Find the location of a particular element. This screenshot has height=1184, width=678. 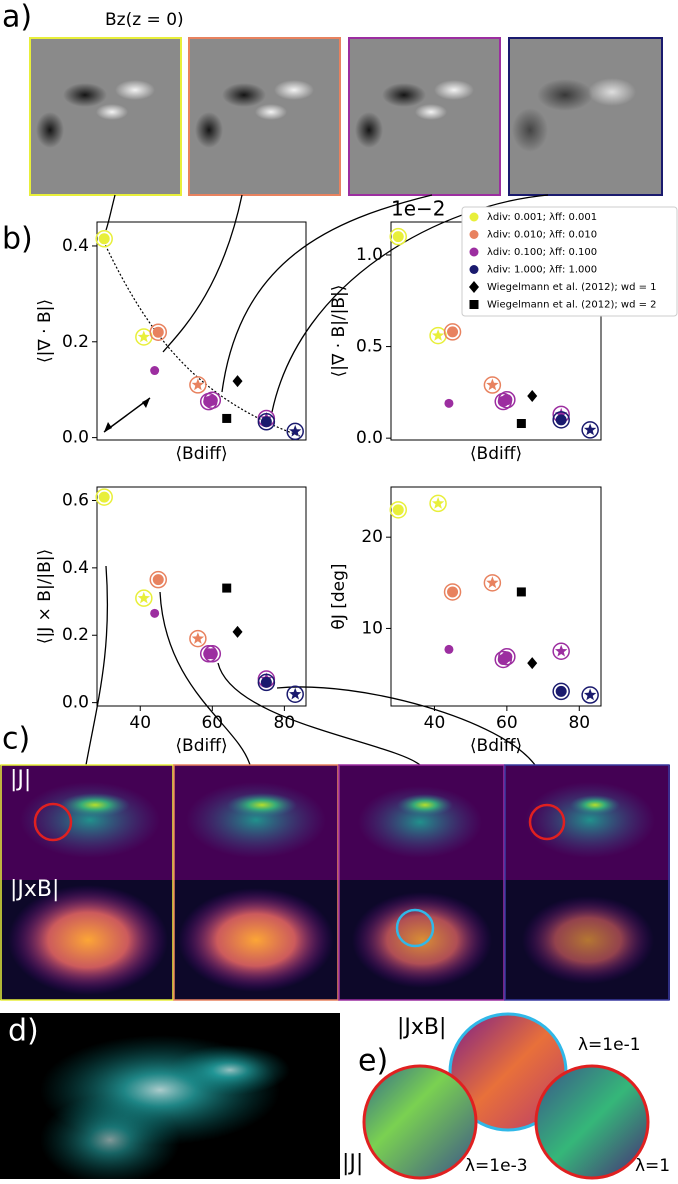

panel-label: a) is located at coordinates (17, 17).